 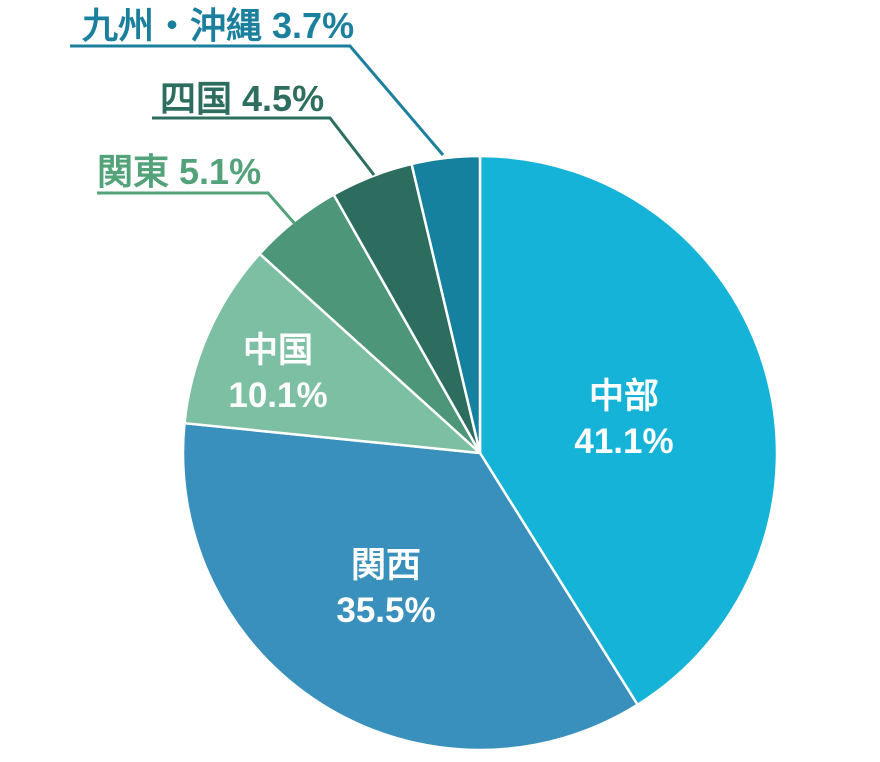 I want to click on slice-name-label-chugoku: 中国, so click(x=278, y=350).